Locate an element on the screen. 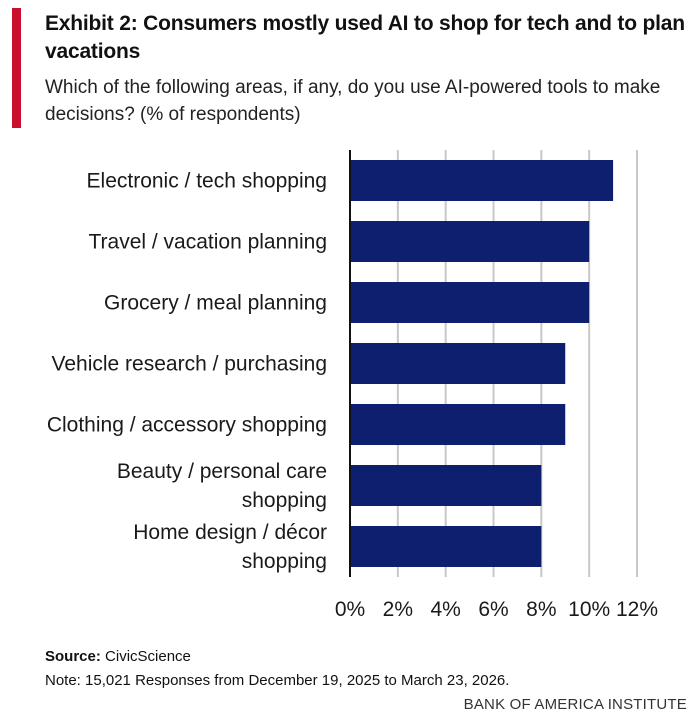 This screenshot has height=722, width=697. x-tick-label-3: 6% is located at coordinates (493, 609).